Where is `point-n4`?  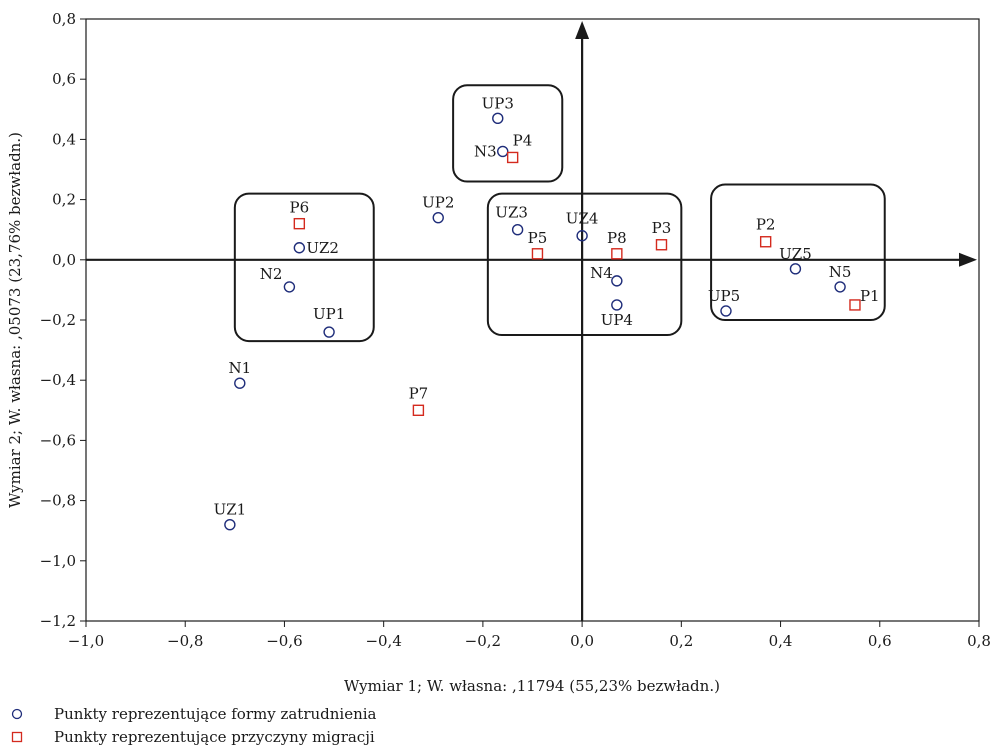
point-n4 is located at coordinates (617, 281).